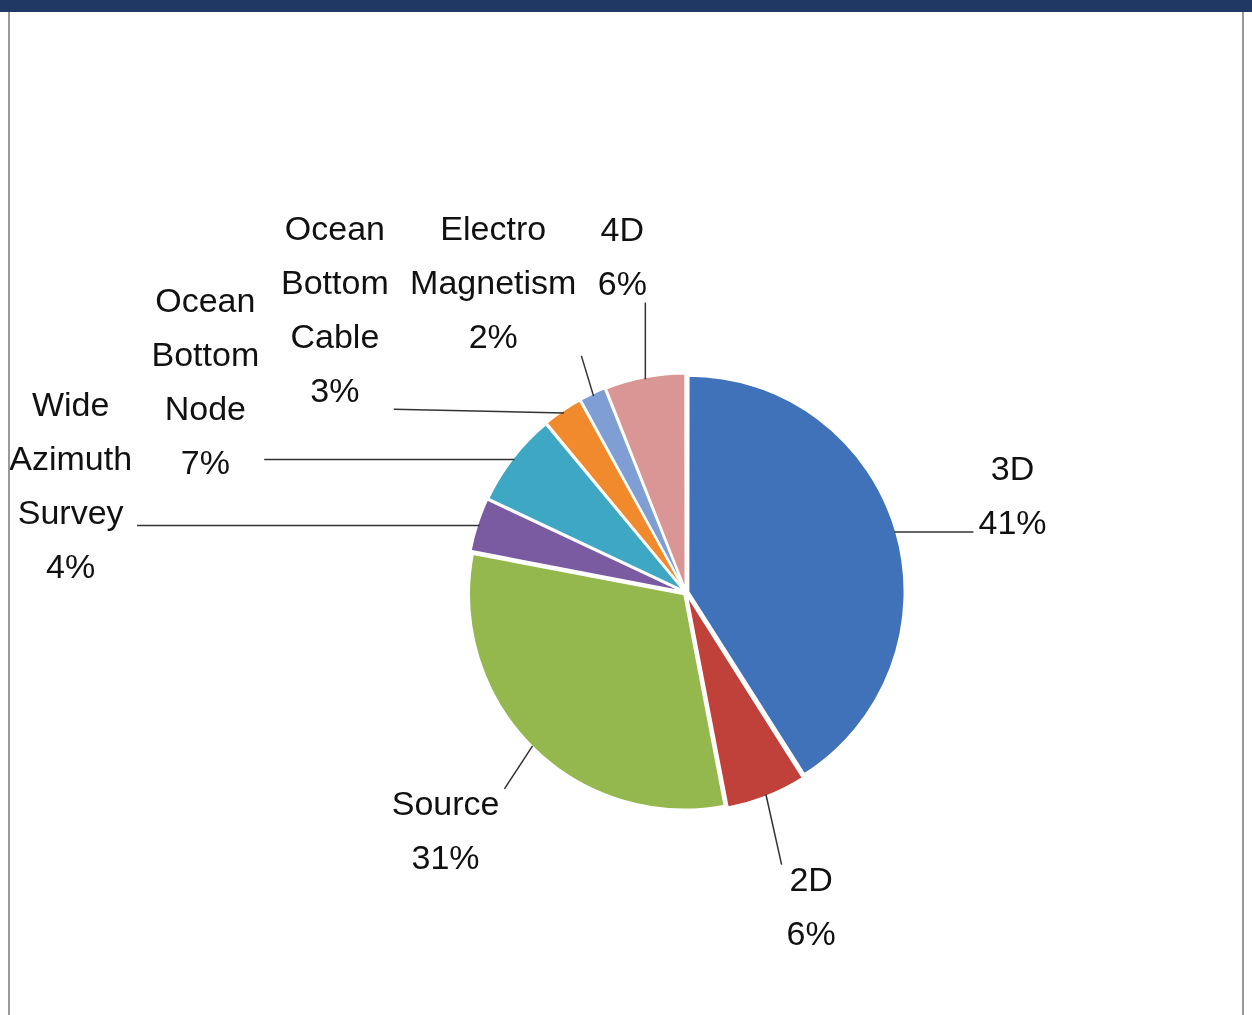 The height and width of the screenshot is (1015, 1252). I want to click on slice-label: 4D, so click(622, 228).